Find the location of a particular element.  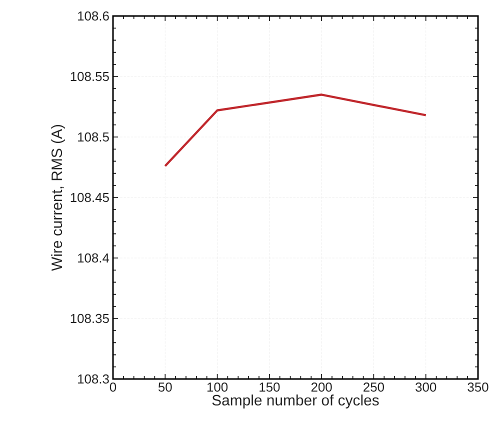

y-axis-title: Wire current, RMS (A) is located at coordinates (58, 197).